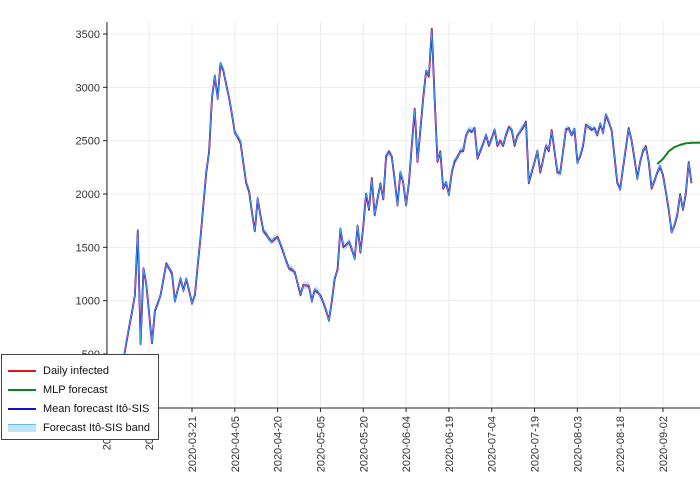  I want to click on x-tick-label: 2020-05-05, so click(321, 444).